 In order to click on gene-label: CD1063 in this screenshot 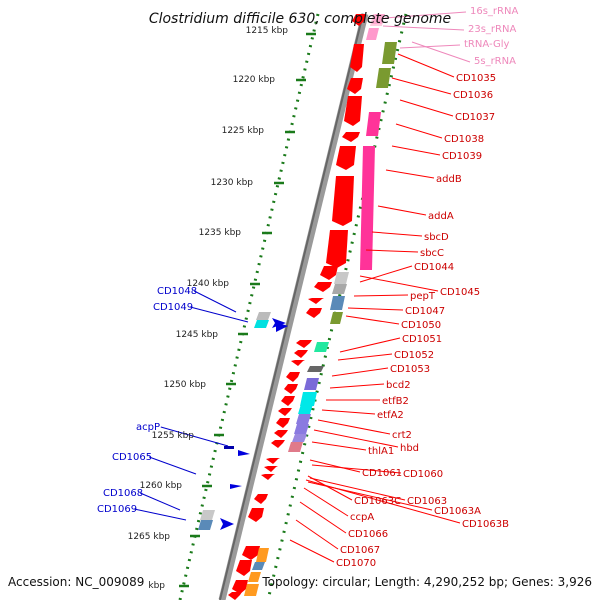, I will do `click(427, 501)`.